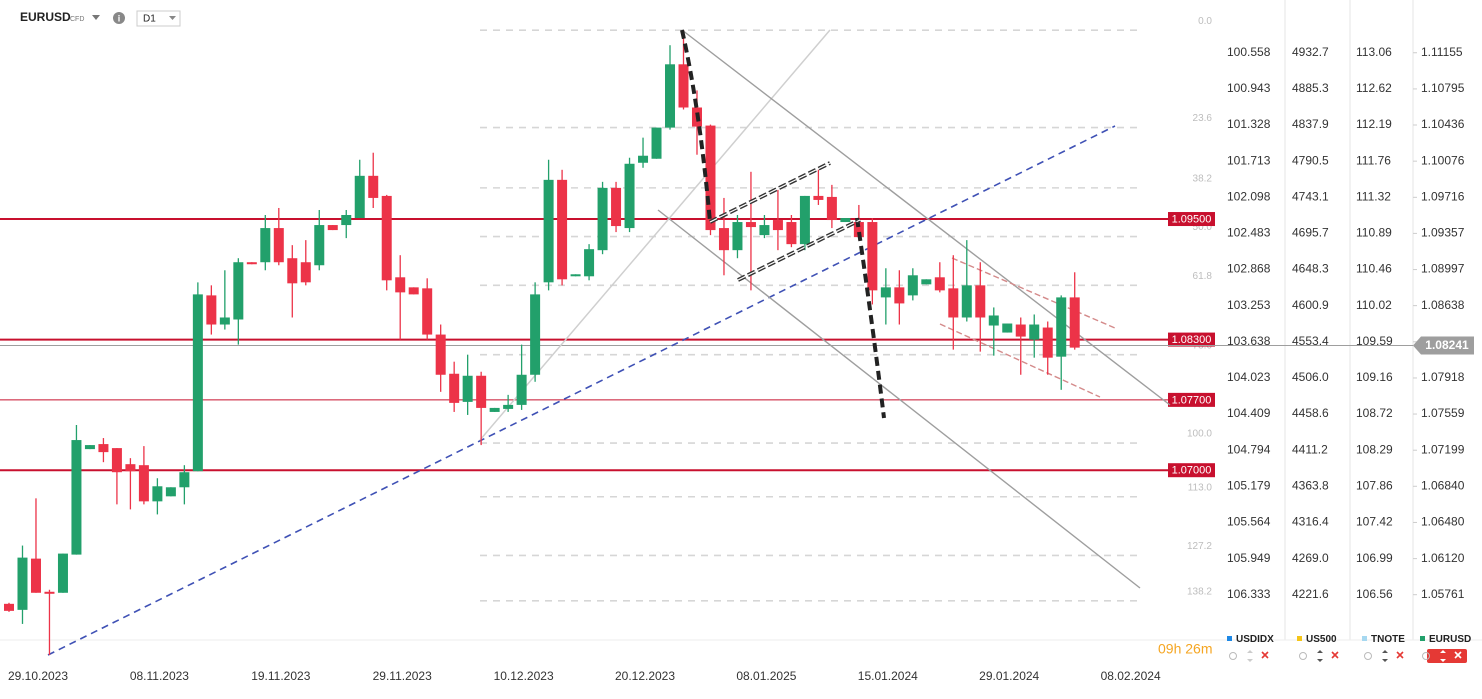 The width and height of the screenshot is (1482, 699). I want to click on axis-label: 4363.8, so click(1310, 485).